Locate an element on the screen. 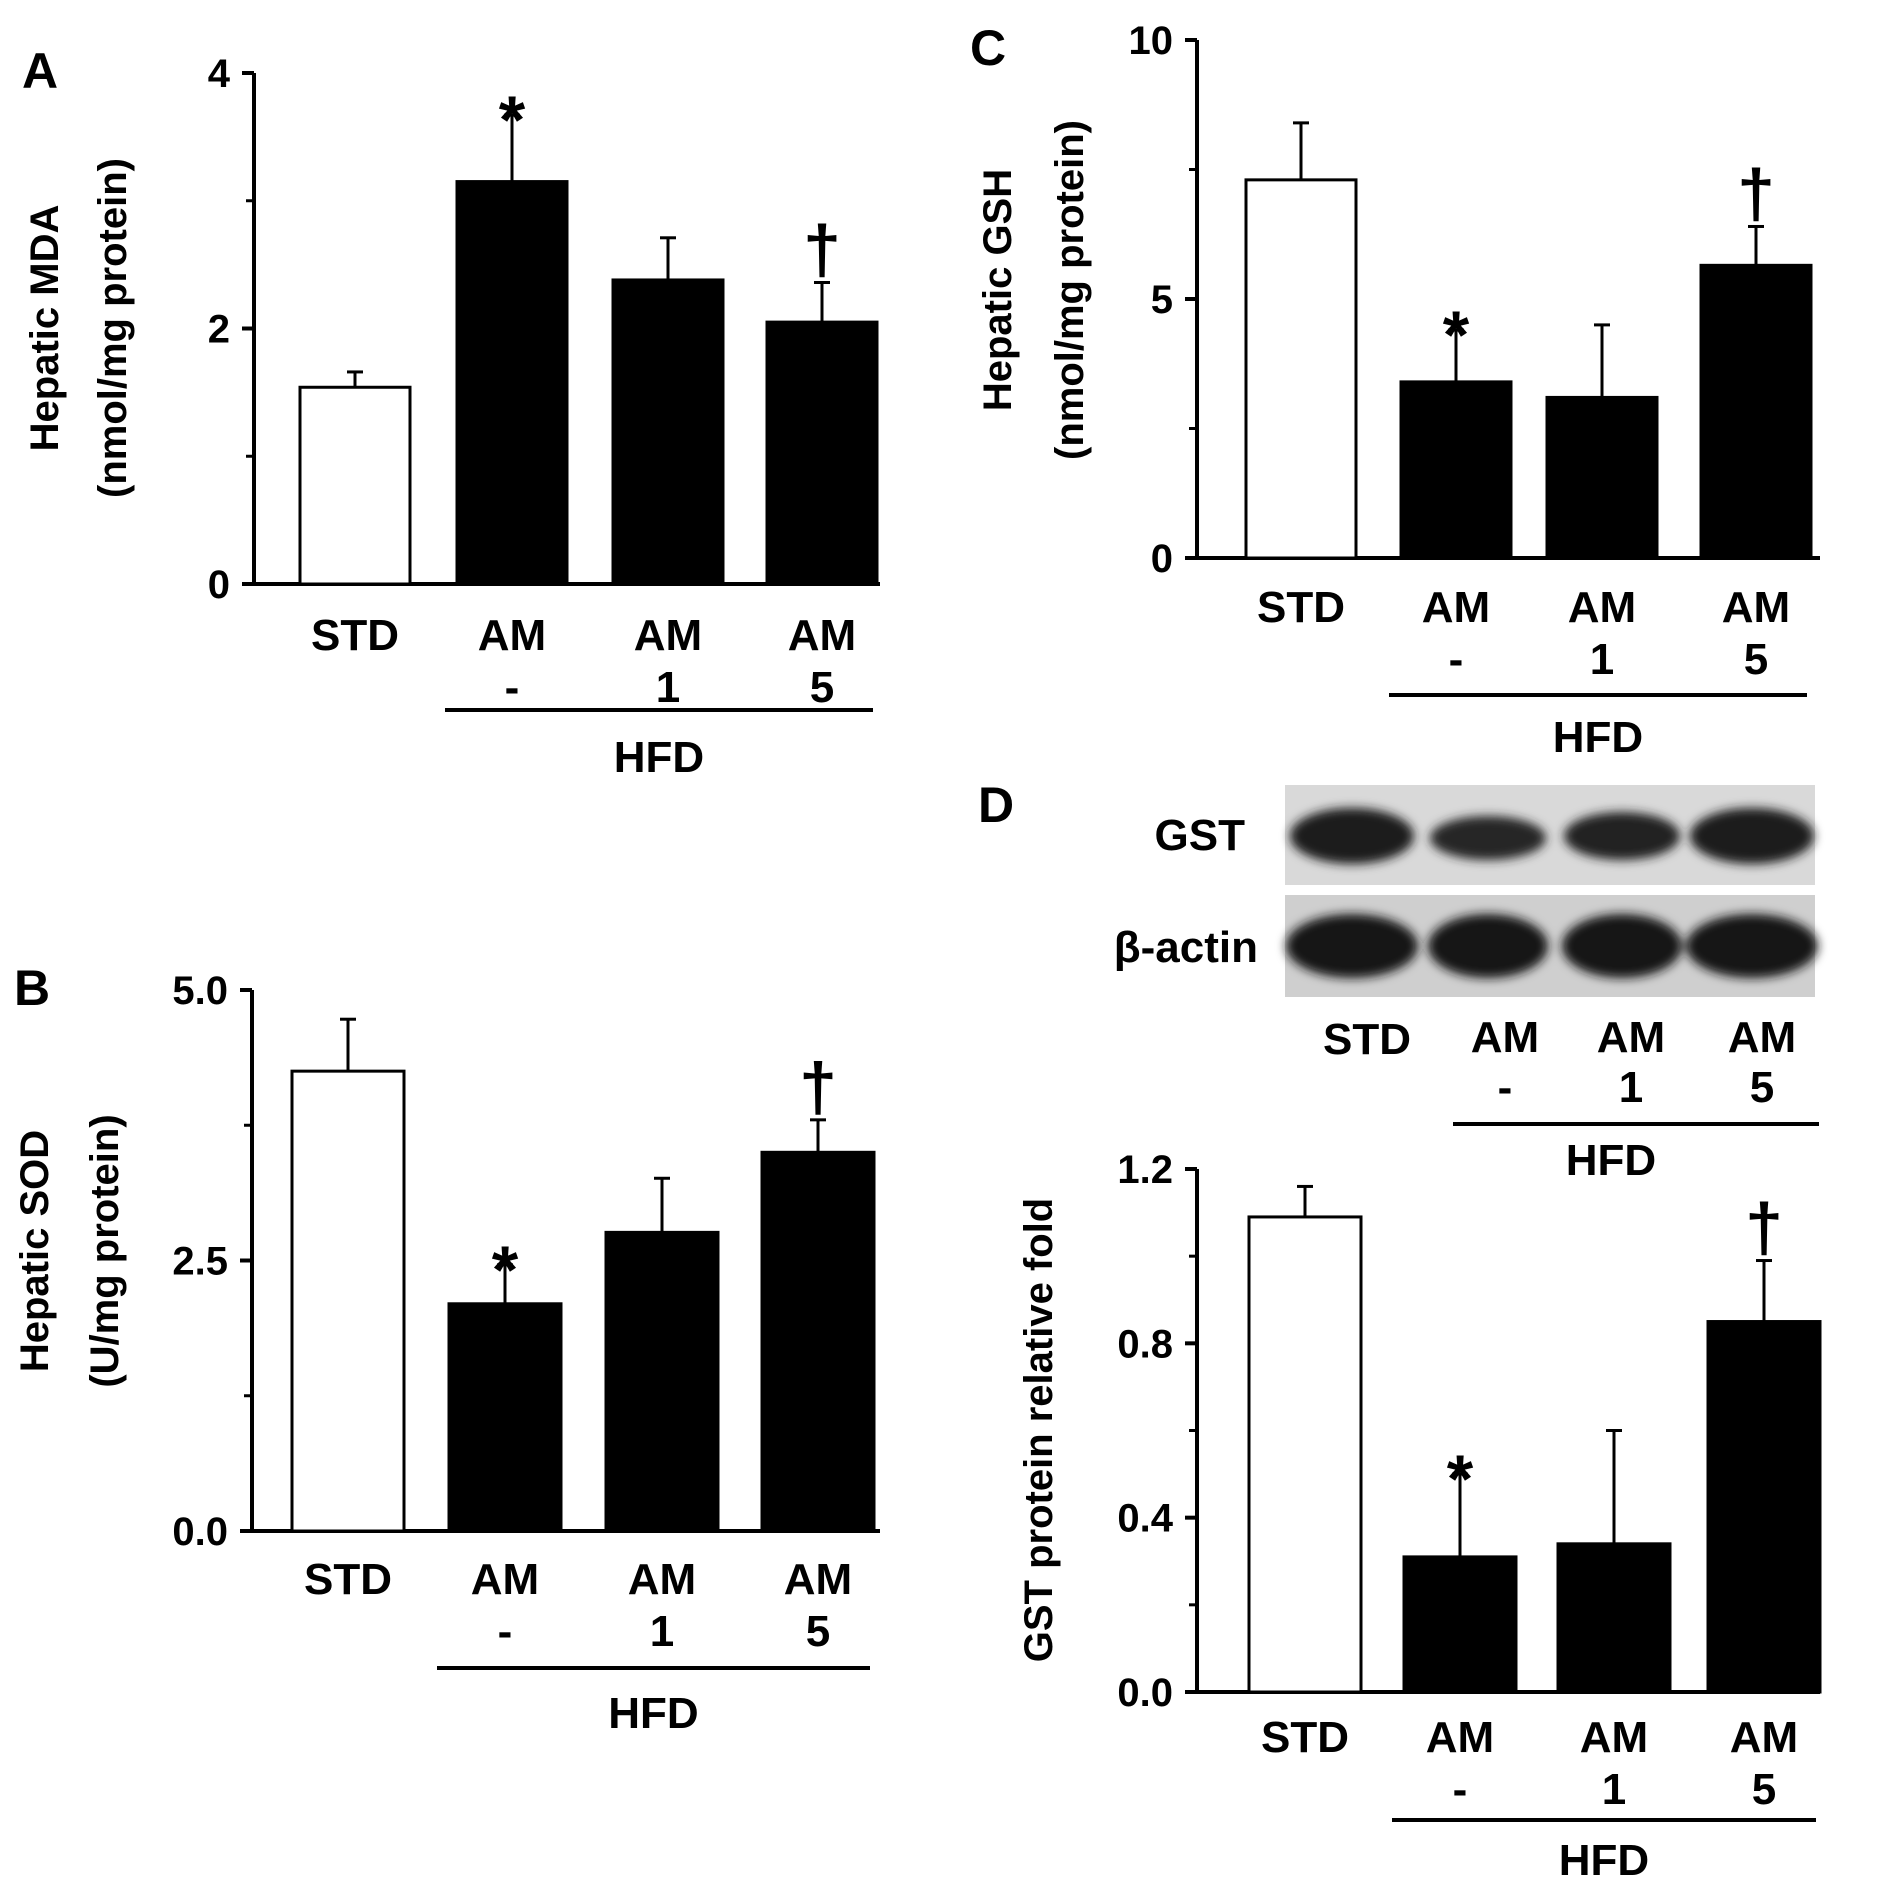 The image size is (1890, 1893). y-axis-label: Hepatic MDA is located at coordinates (45, 328).